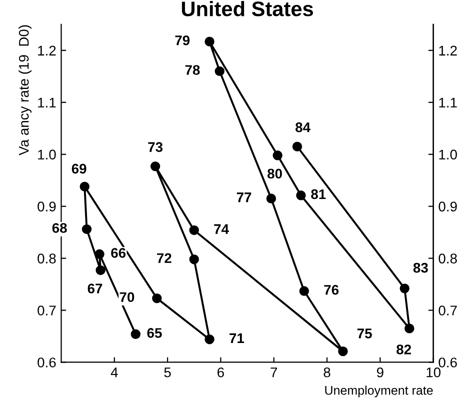 Image resolution: width=471 pixels, height=407 pixels. I want to click on y2-tick-label: 1.2, so click(448, 51).